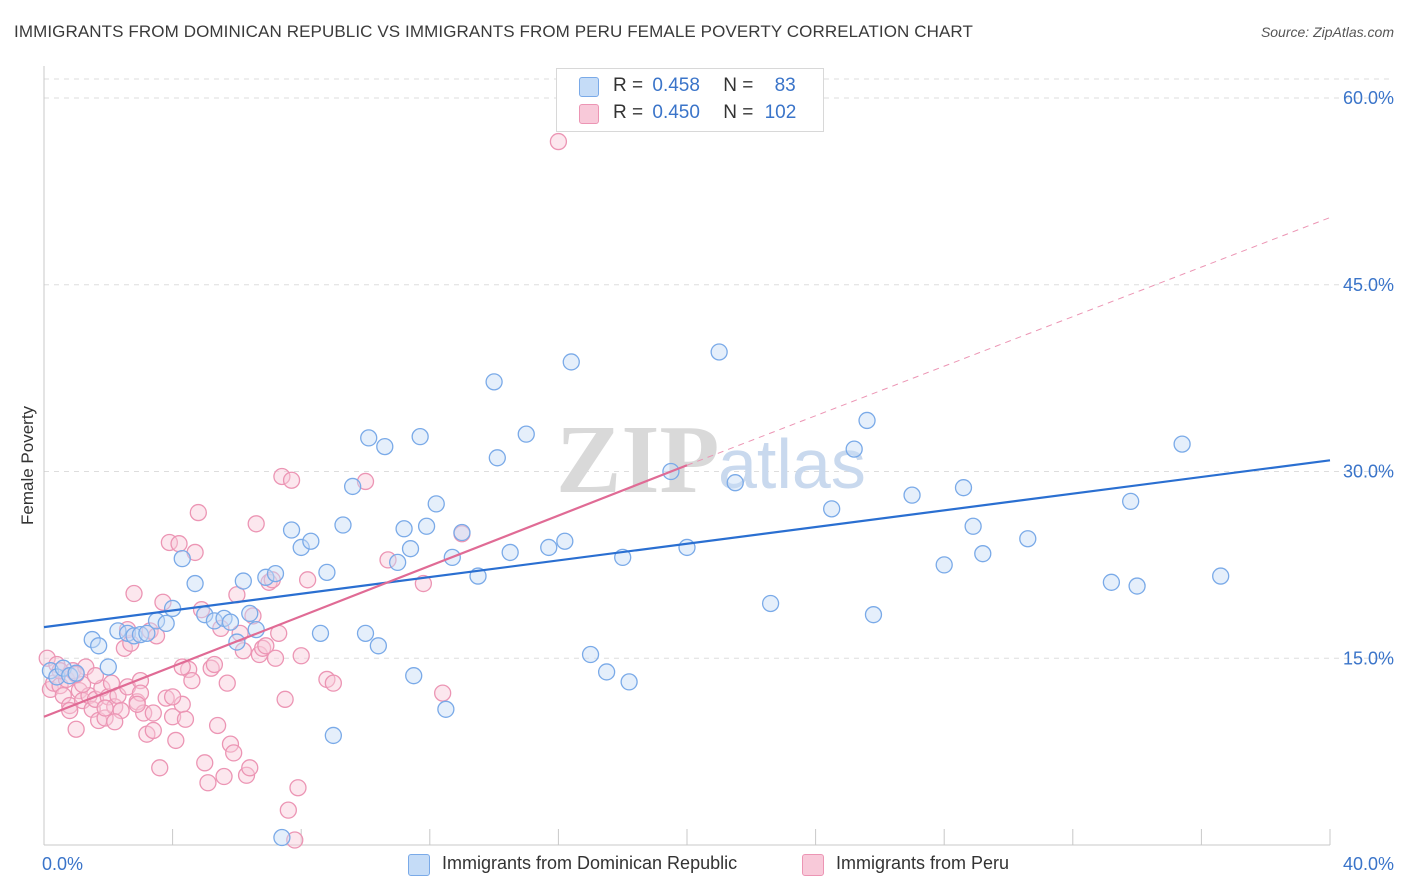  I want to click on y-axis-label: Female Poverty, so click(27, 465).